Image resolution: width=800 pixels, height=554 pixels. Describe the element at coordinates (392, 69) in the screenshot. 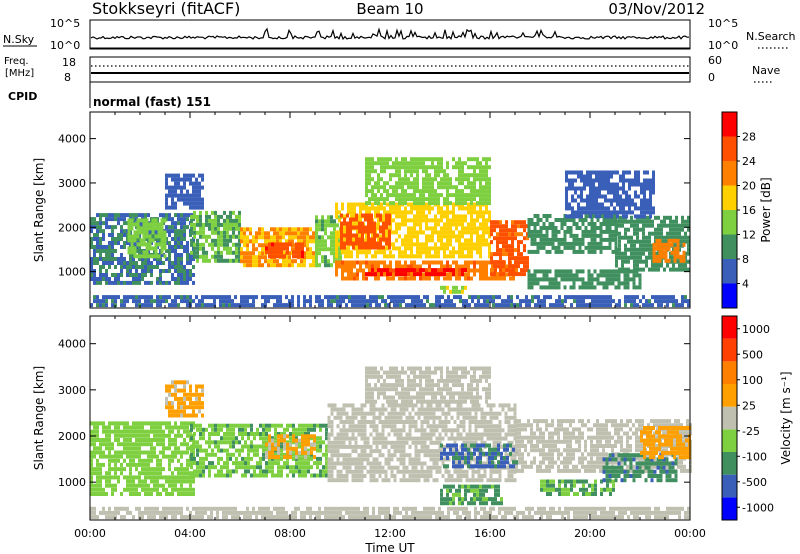

I see `freq-panel: Freq. [MHz] 18 8 60 0 Nave` at that location.